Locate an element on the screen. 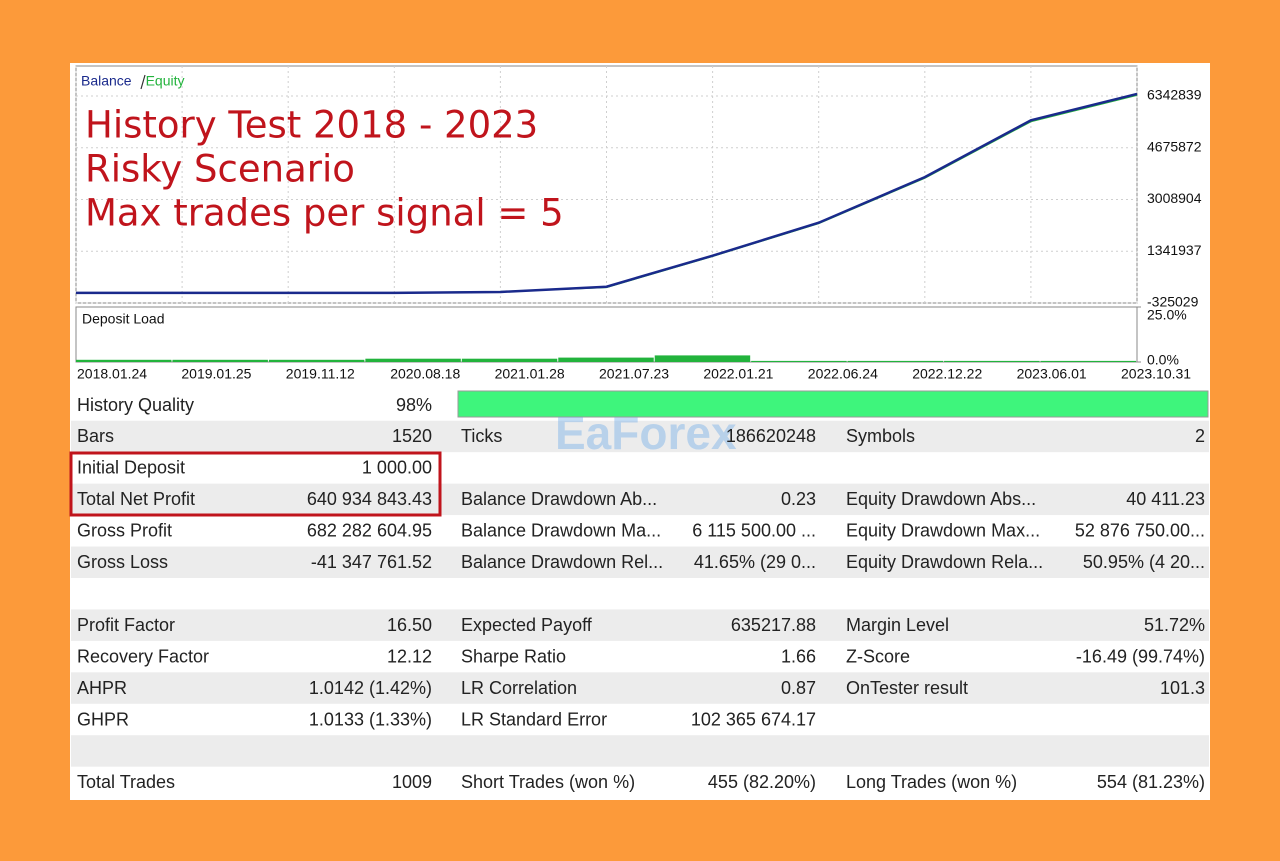  y-tick-label: 1341937 is located at coordinates (1174, 250).